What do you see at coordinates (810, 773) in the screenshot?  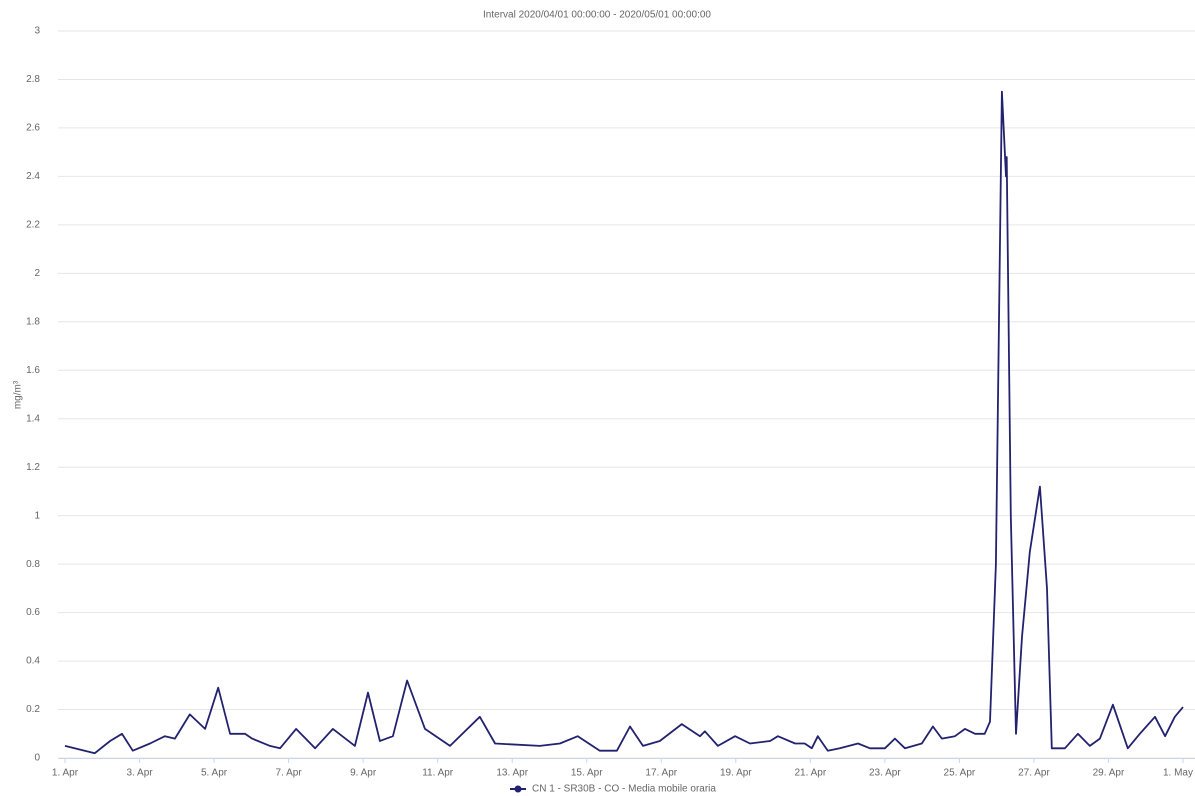 I see `x-tick-label: 21. Apr` at bounding box center [810, 773].